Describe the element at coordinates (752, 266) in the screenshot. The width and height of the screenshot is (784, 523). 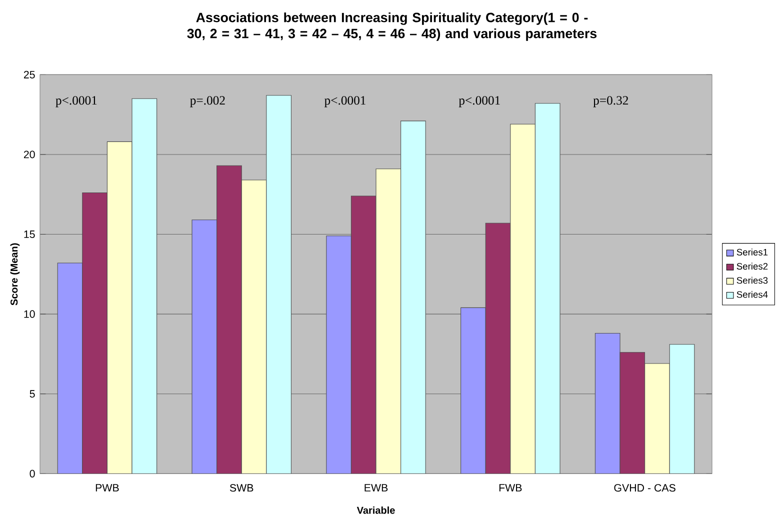
I see `legend-label: Series2` at that location.